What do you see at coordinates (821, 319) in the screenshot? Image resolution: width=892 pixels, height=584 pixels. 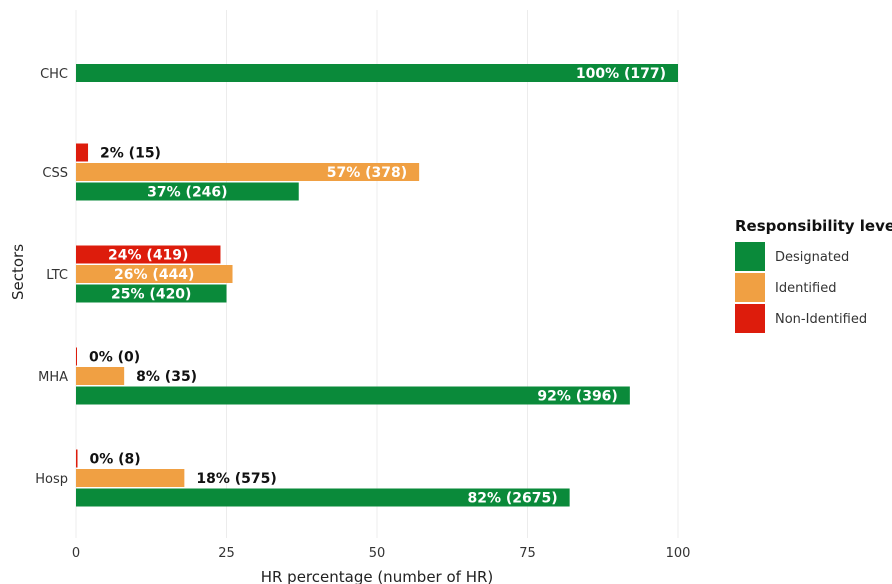 I see `legend-label-non-identified: Non-Identified` at bounding box center [821, 319].